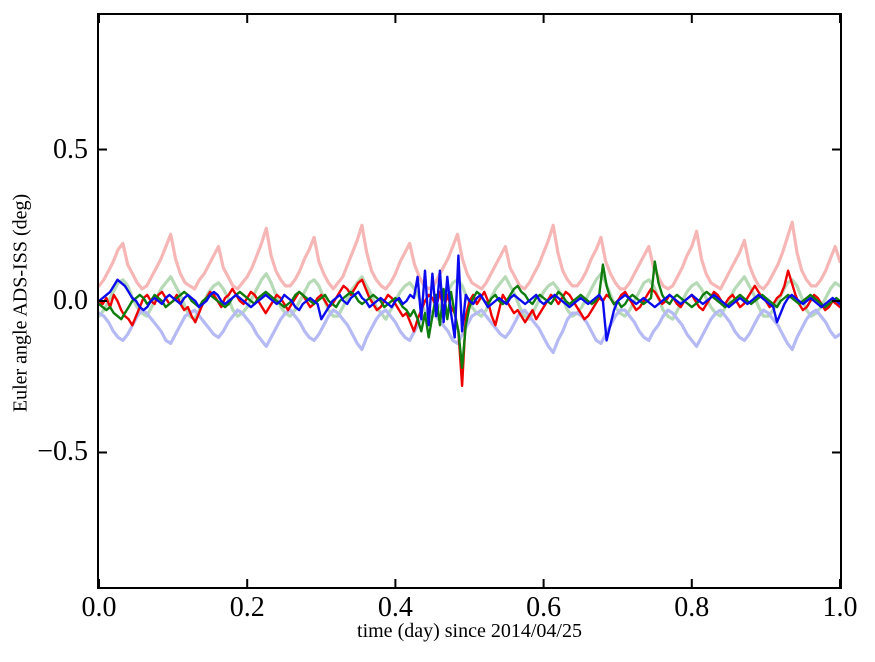  What do you see at coordinates (469, 631) in the screenshot?
I see `x-axis-label: time (day) since 2014/04/25` at bounding box center [469, 631].